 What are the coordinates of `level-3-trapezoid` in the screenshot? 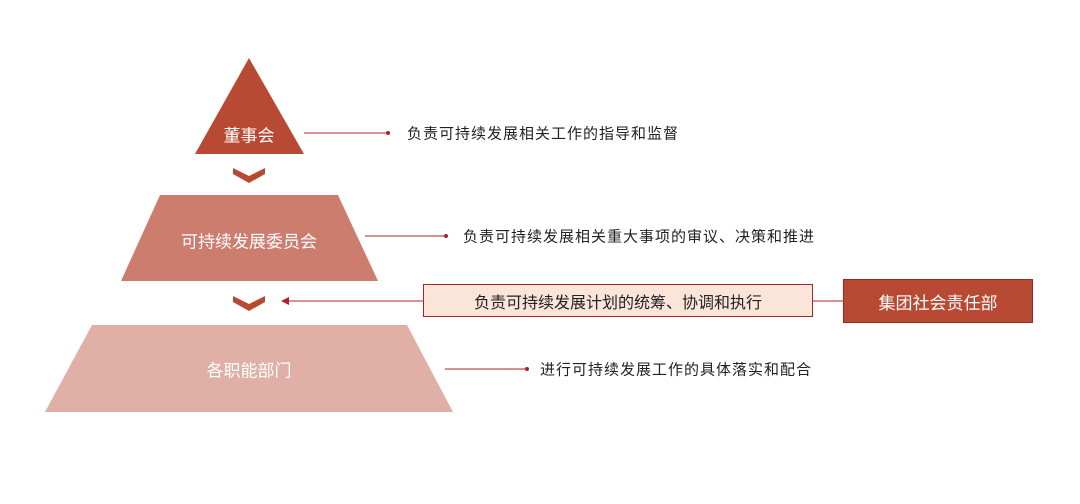 It's located at (249, 368).